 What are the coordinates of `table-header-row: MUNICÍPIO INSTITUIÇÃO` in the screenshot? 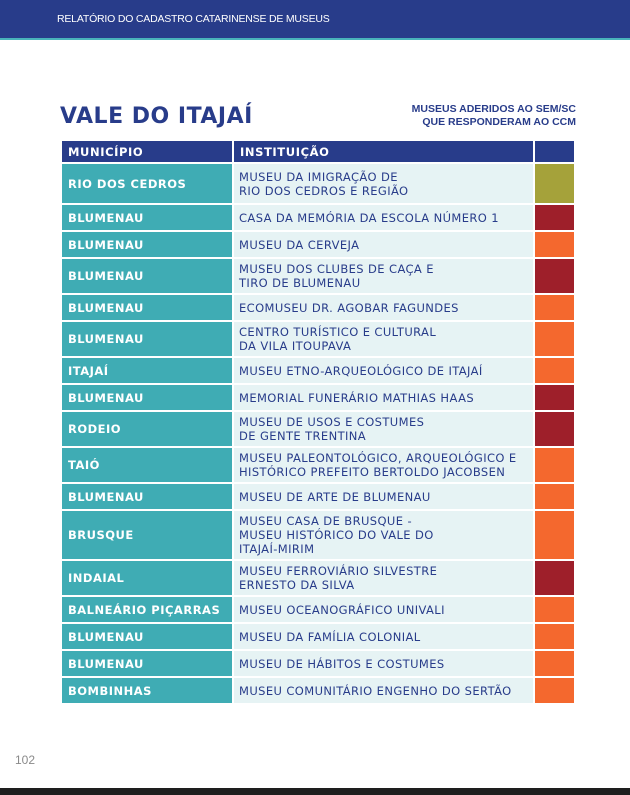 It's located at (318, 151).